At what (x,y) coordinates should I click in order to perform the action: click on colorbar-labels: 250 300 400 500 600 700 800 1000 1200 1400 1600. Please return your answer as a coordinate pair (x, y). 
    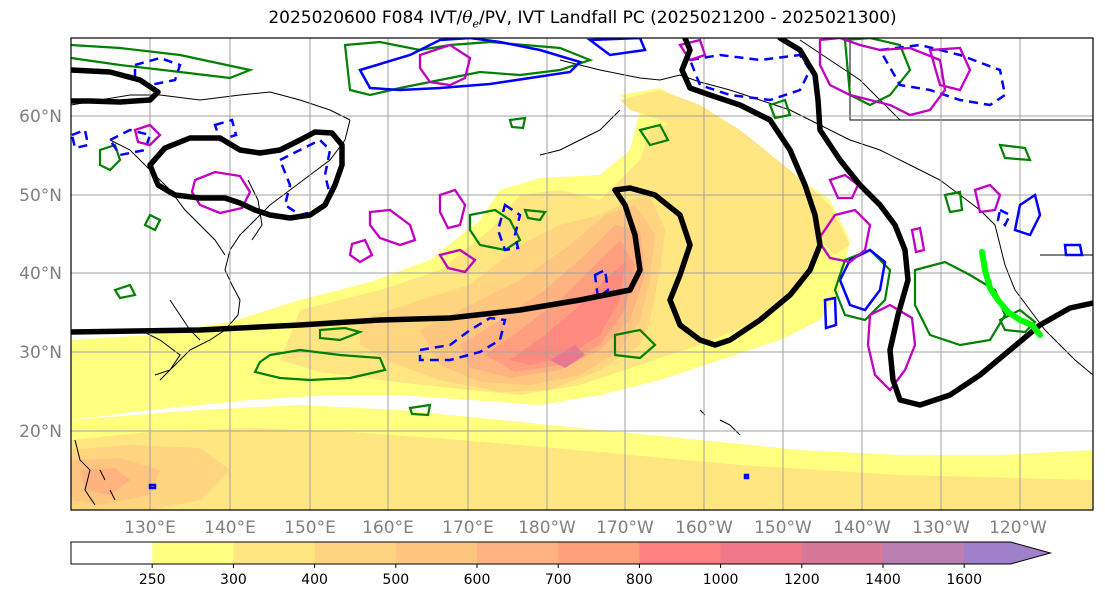
    Looking at the image, I should click on (560, 576).